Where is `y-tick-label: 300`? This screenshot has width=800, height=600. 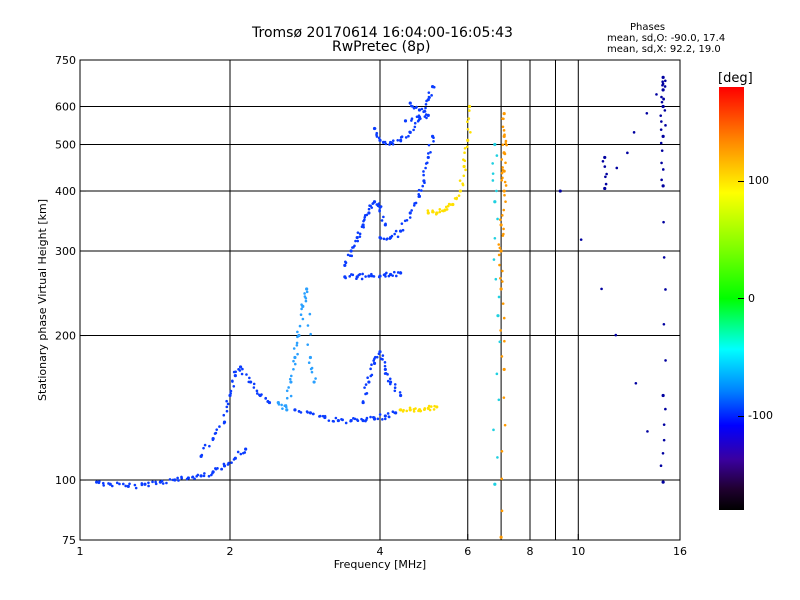
y-tick-label: 300 is located at coordinates (65, 251).